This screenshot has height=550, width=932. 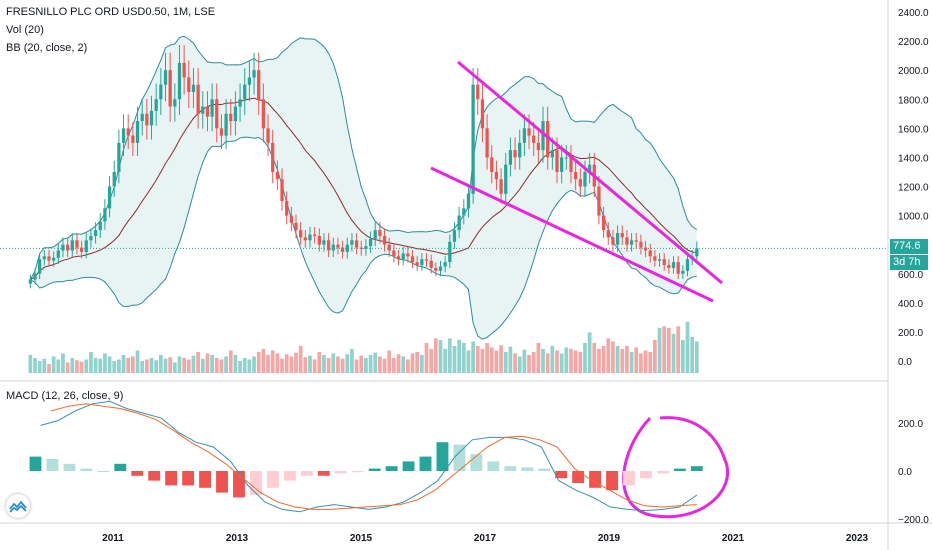 I want to click on wedge-lower-trendline, so click(x=572, y=234).